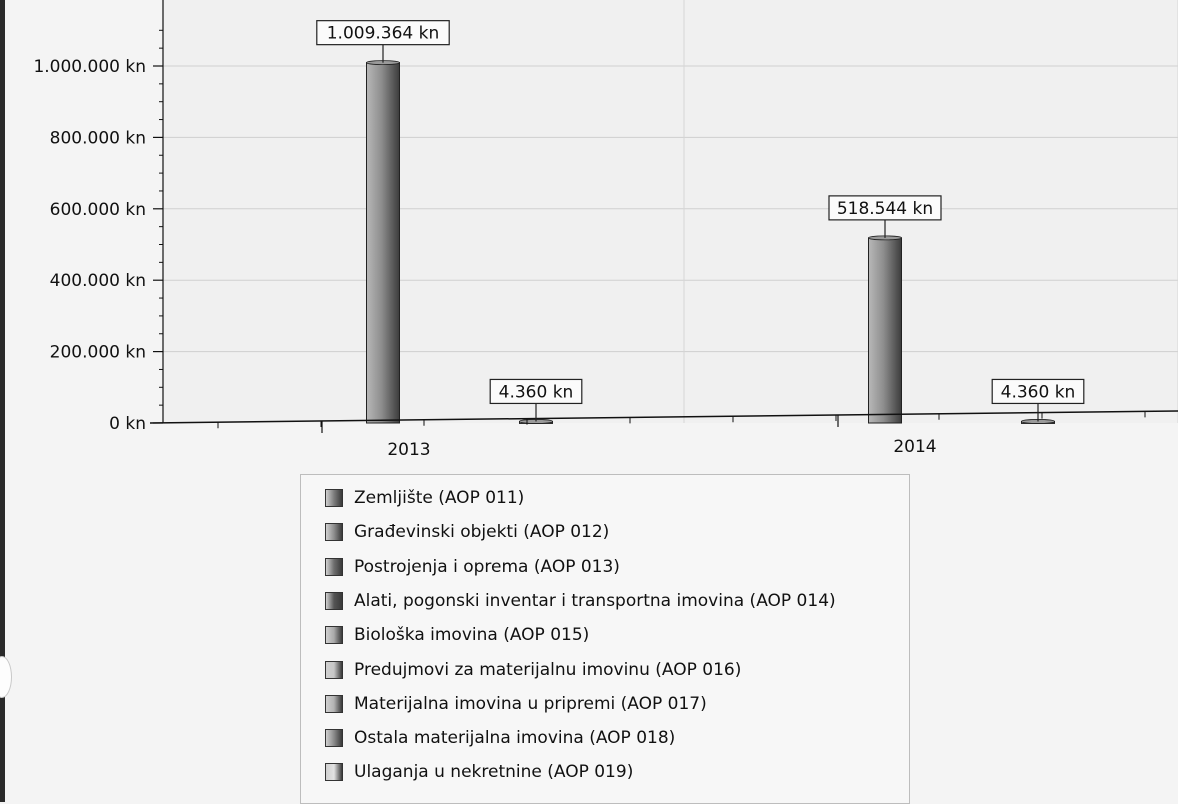  I want to click on legend-label: Građevinski objekti (AOP 012), so click(482, 532).